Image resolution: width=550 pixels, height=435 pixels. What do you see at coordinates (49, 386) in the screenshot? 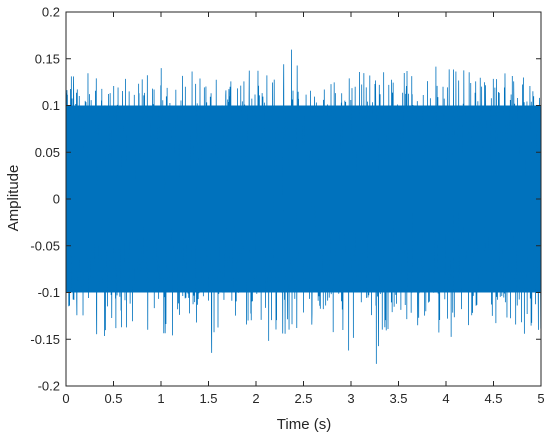
I see `y-tick-label: -0.2` at bounding box center [49, 386].